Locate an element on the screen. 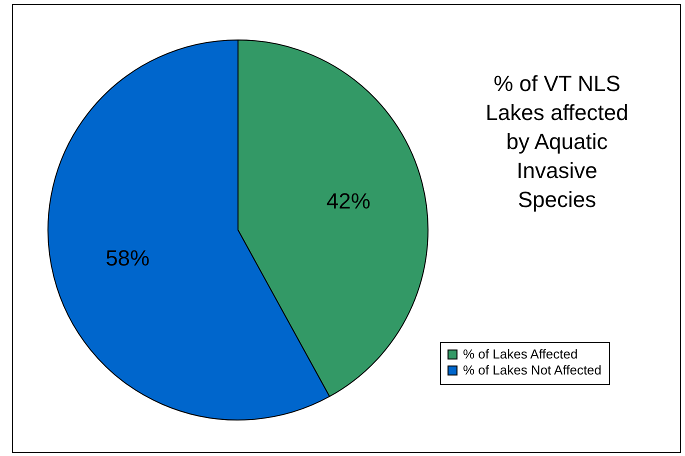 This screenshot has width=685, height=456. data-label: 42% is located at coordinates (348, 201).